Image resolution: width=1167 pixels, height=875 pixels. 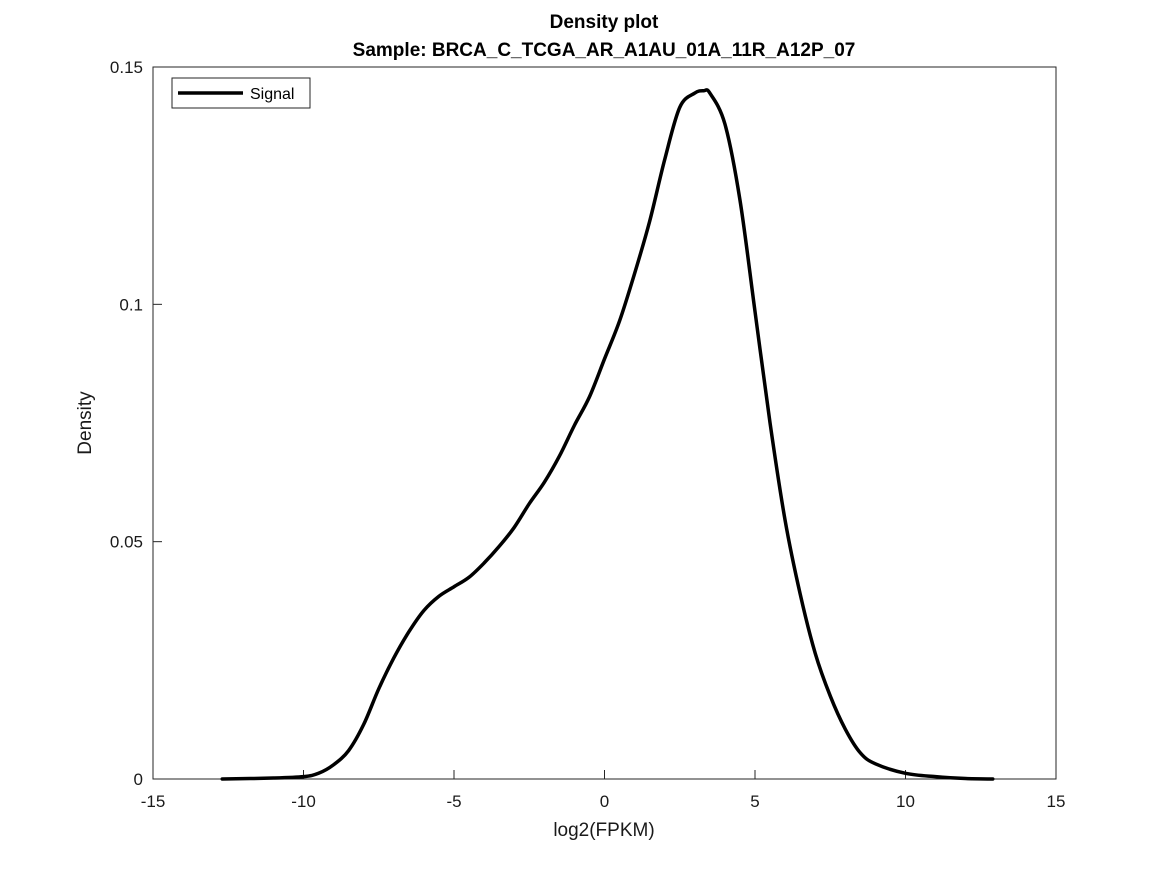 I want to click on x-tick-label: 5, so click(x=754, y=801).